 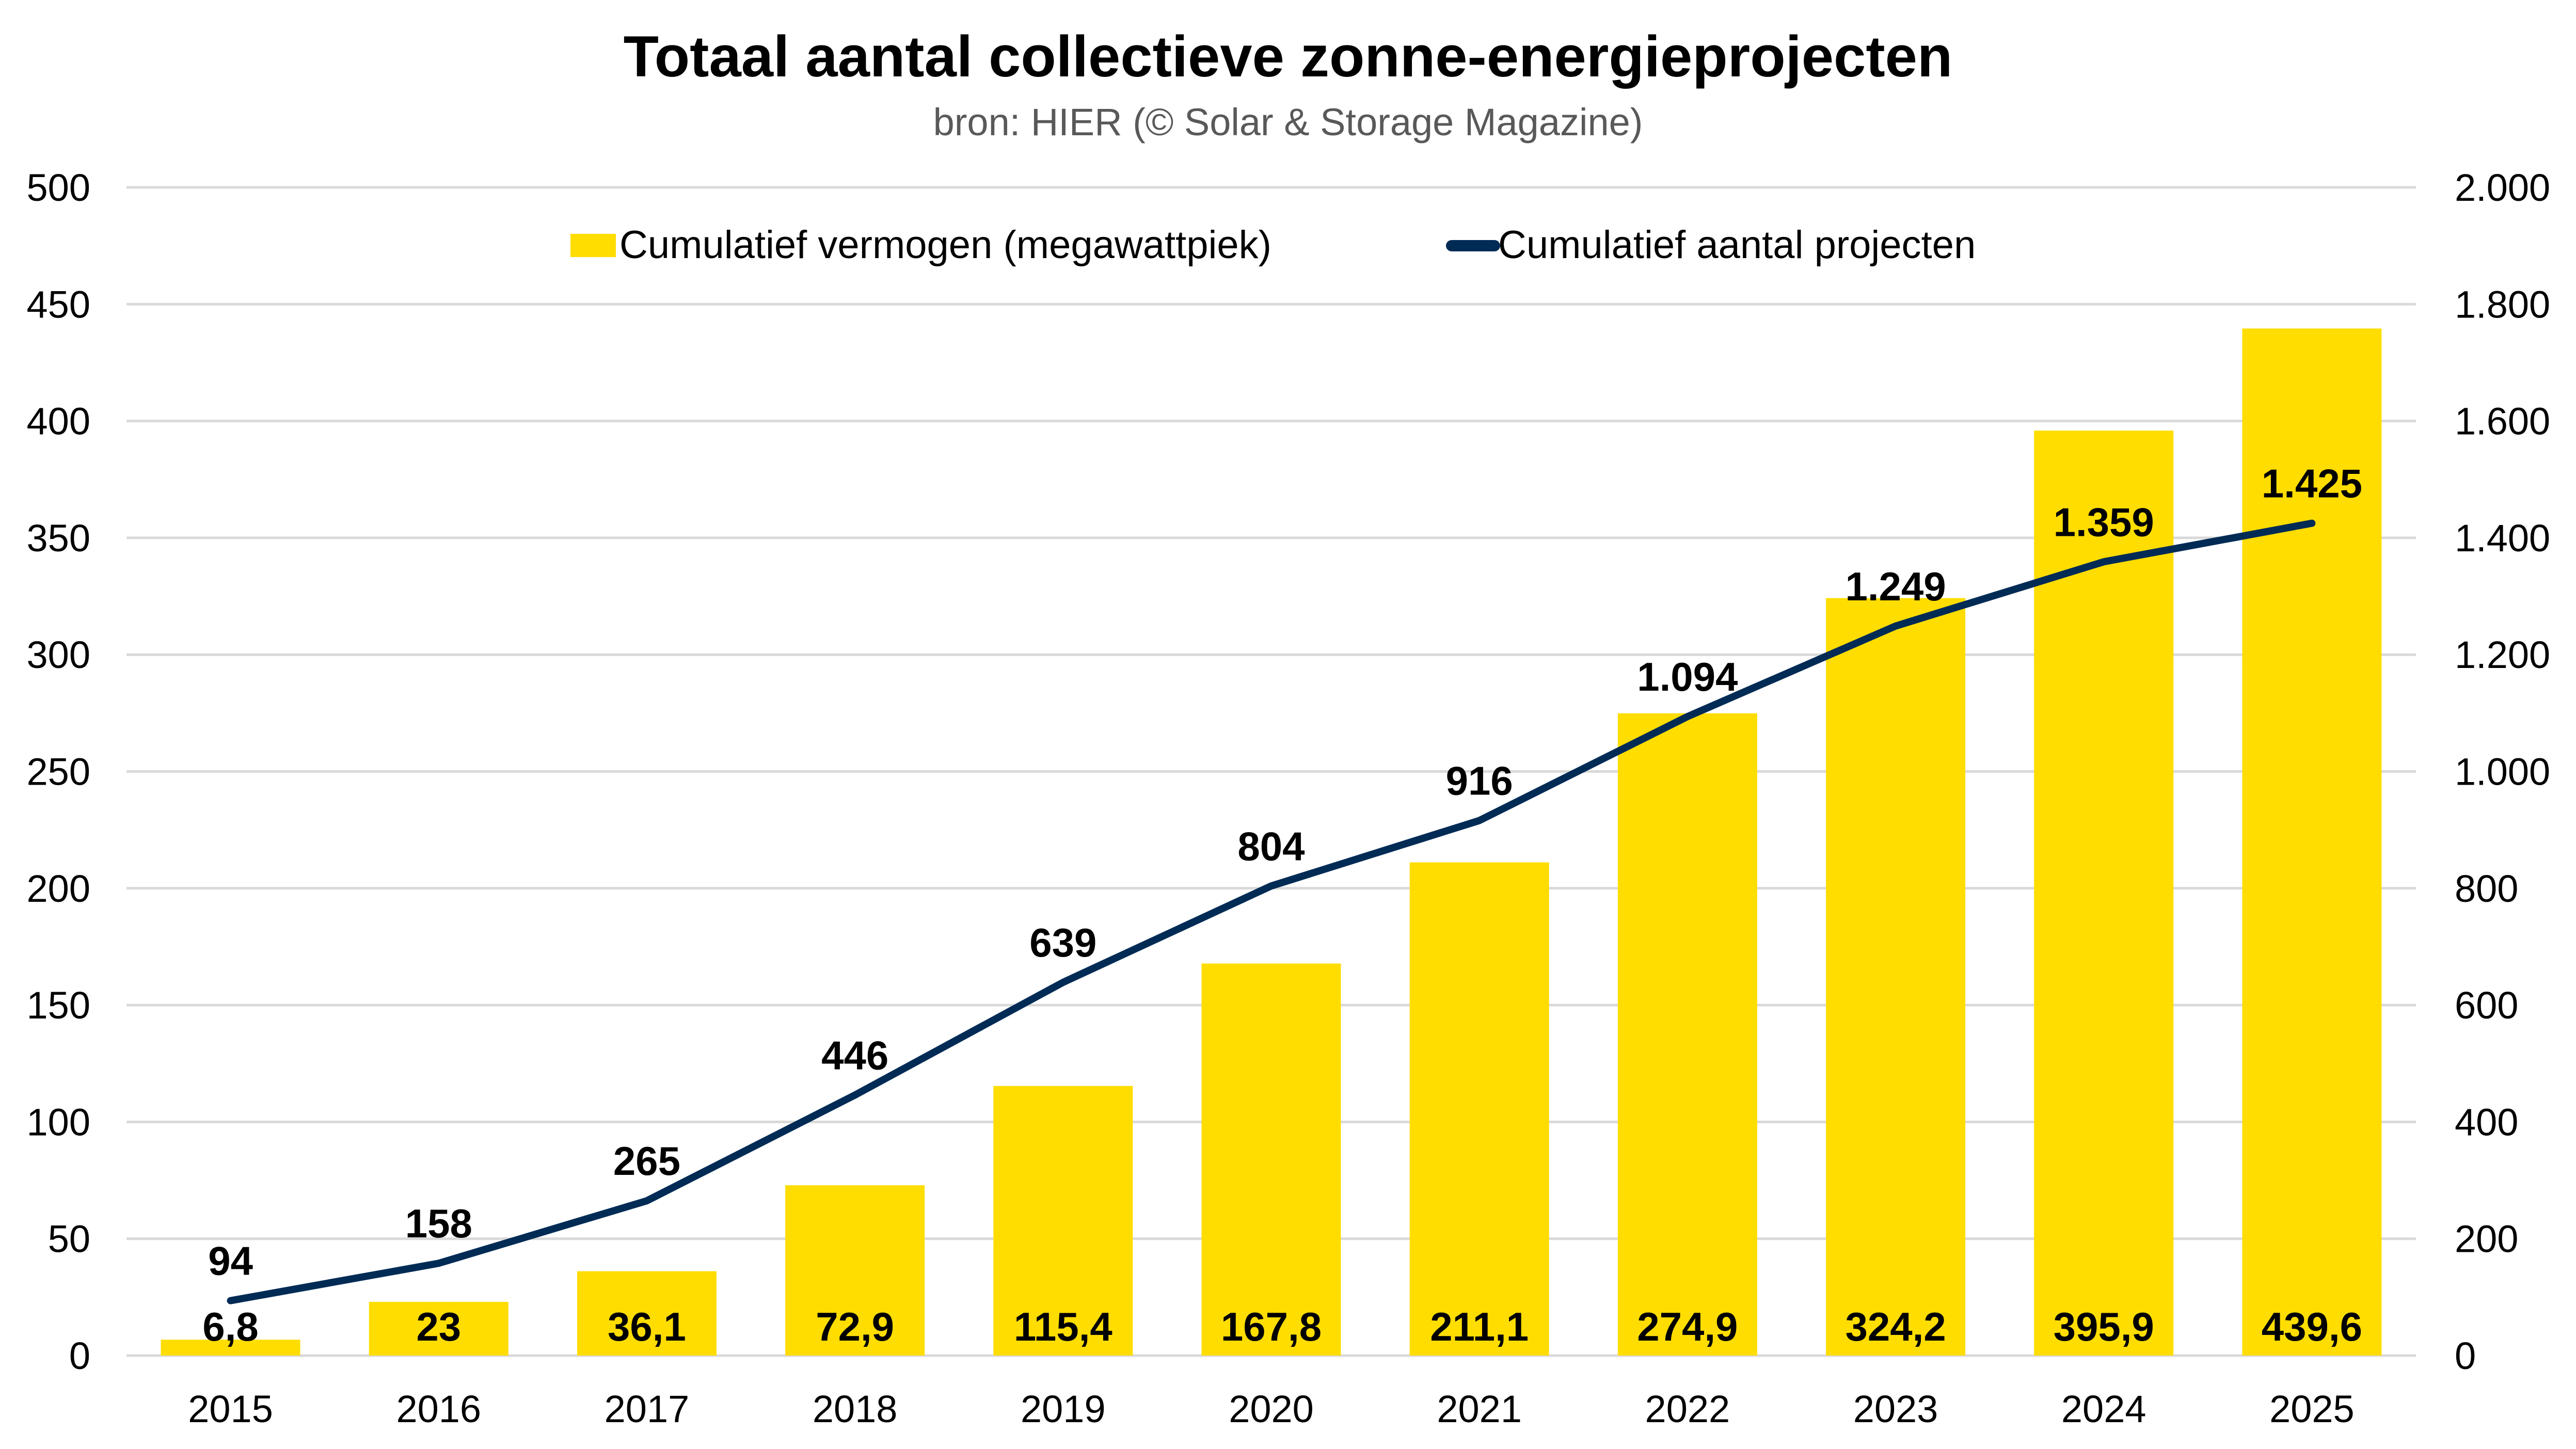 I want to click on bar-data-label: 167,8, so click(x=1271, y=1326).